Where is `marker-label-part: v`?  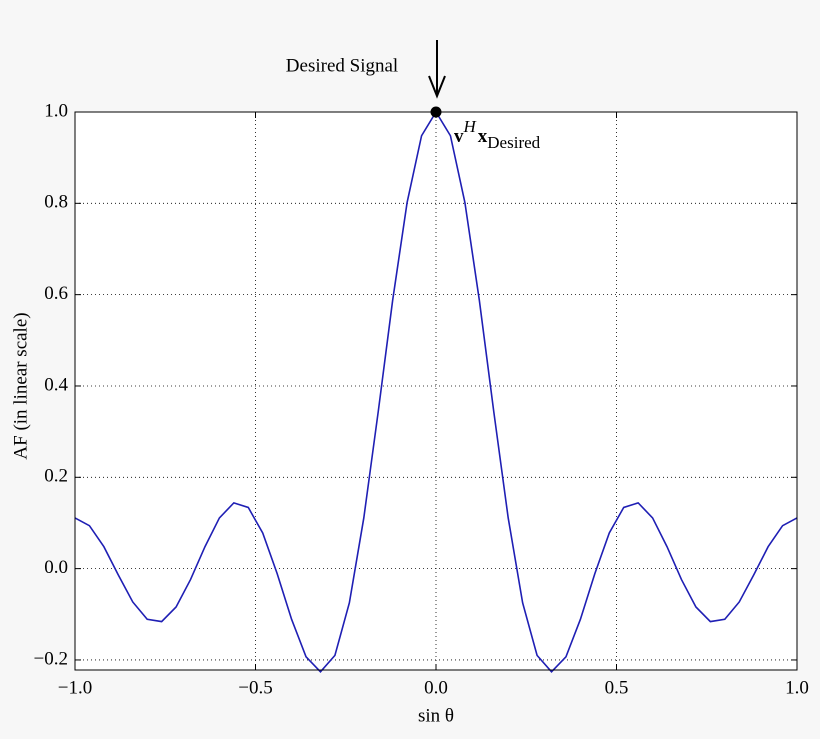 marker-label-part: v is located at coordinates (459, 136).